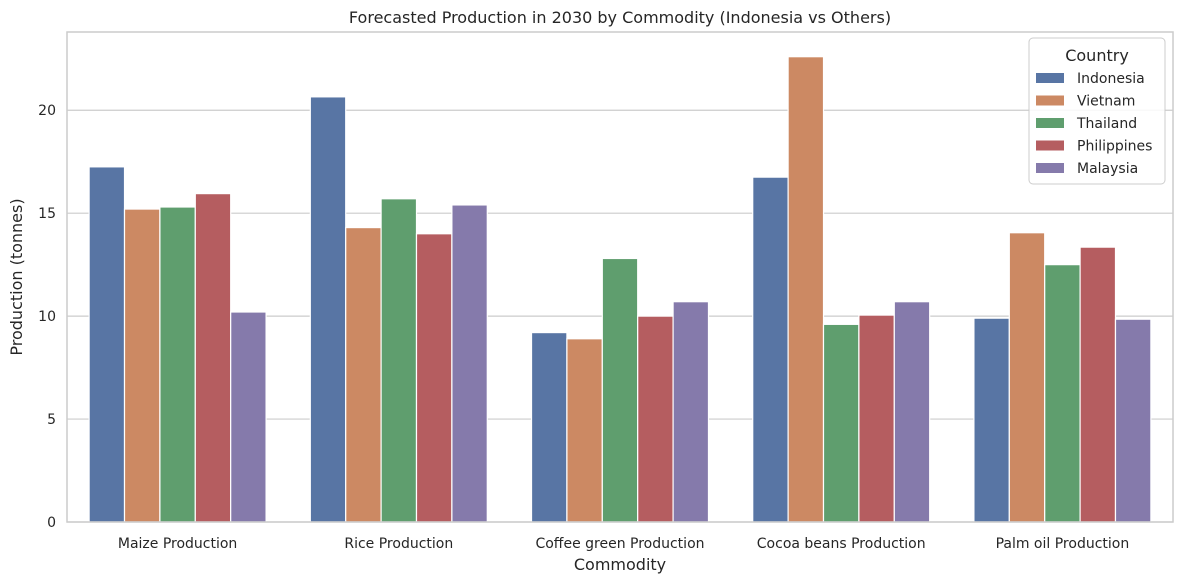  I want to click on x-tick-label: Rice Production, so click(398, 544).